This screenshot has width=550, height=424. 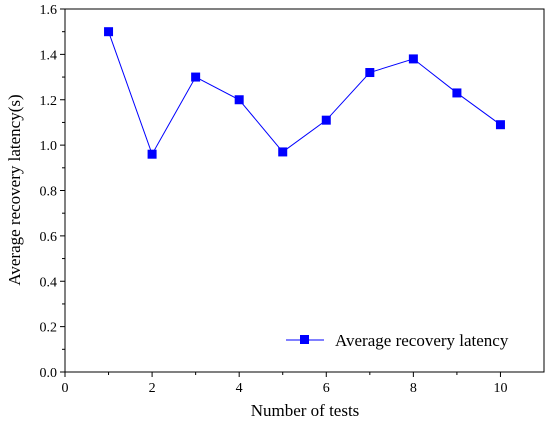 I want to click on y-tick-label: 1.0, so click(x=49, y=146).